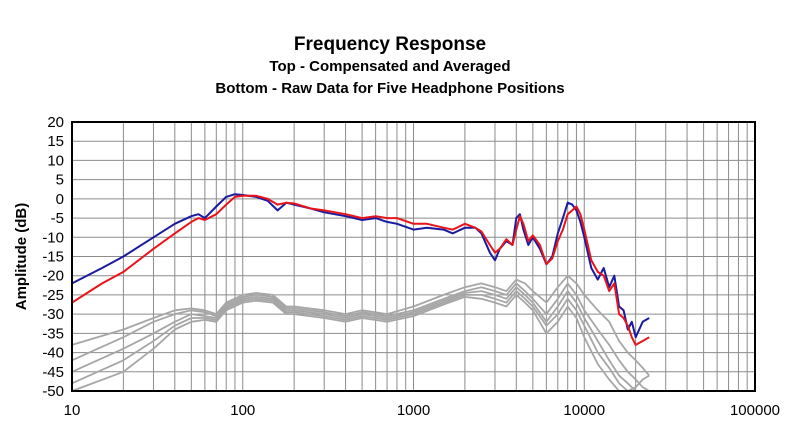 The height and width of the screenshot is (436, 800). What do you see at coordinates (60, 199) in the screenshot?
I see `y-tick-label: 0` at bounding box center [60, 199].